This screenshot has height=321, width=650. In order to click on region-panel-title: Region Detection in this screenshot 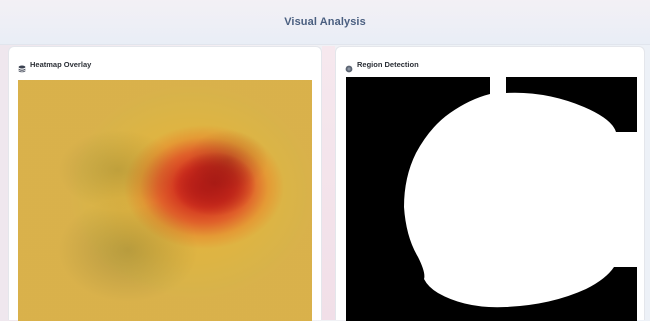, I will do `click(388, 64)`.